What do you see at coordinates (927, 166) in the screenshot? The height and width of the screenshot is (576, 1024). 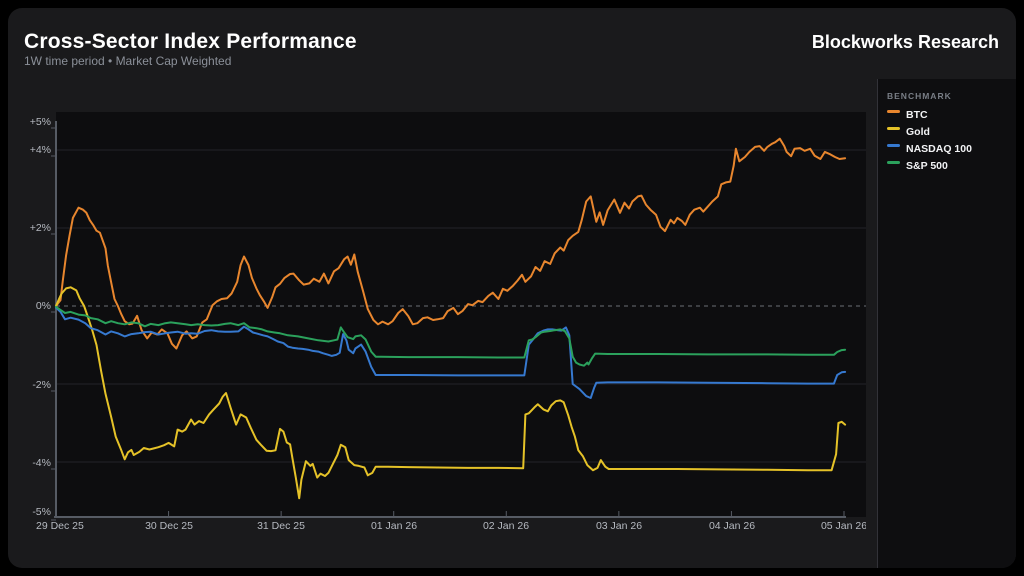 I see `legend-label: S&P 500` at bounding box center [927, 166].